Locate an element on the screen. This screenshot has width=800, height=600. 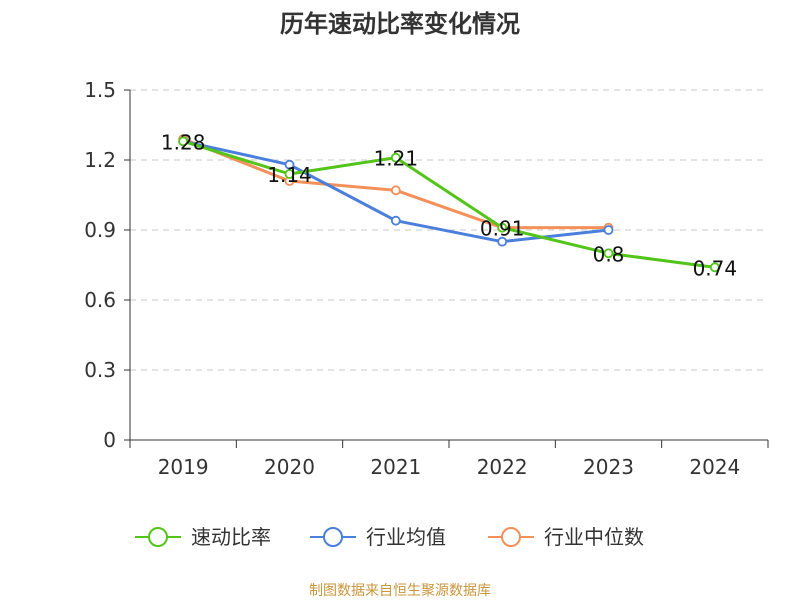
data-label: 0.91 is located at coordinates (502, 229).